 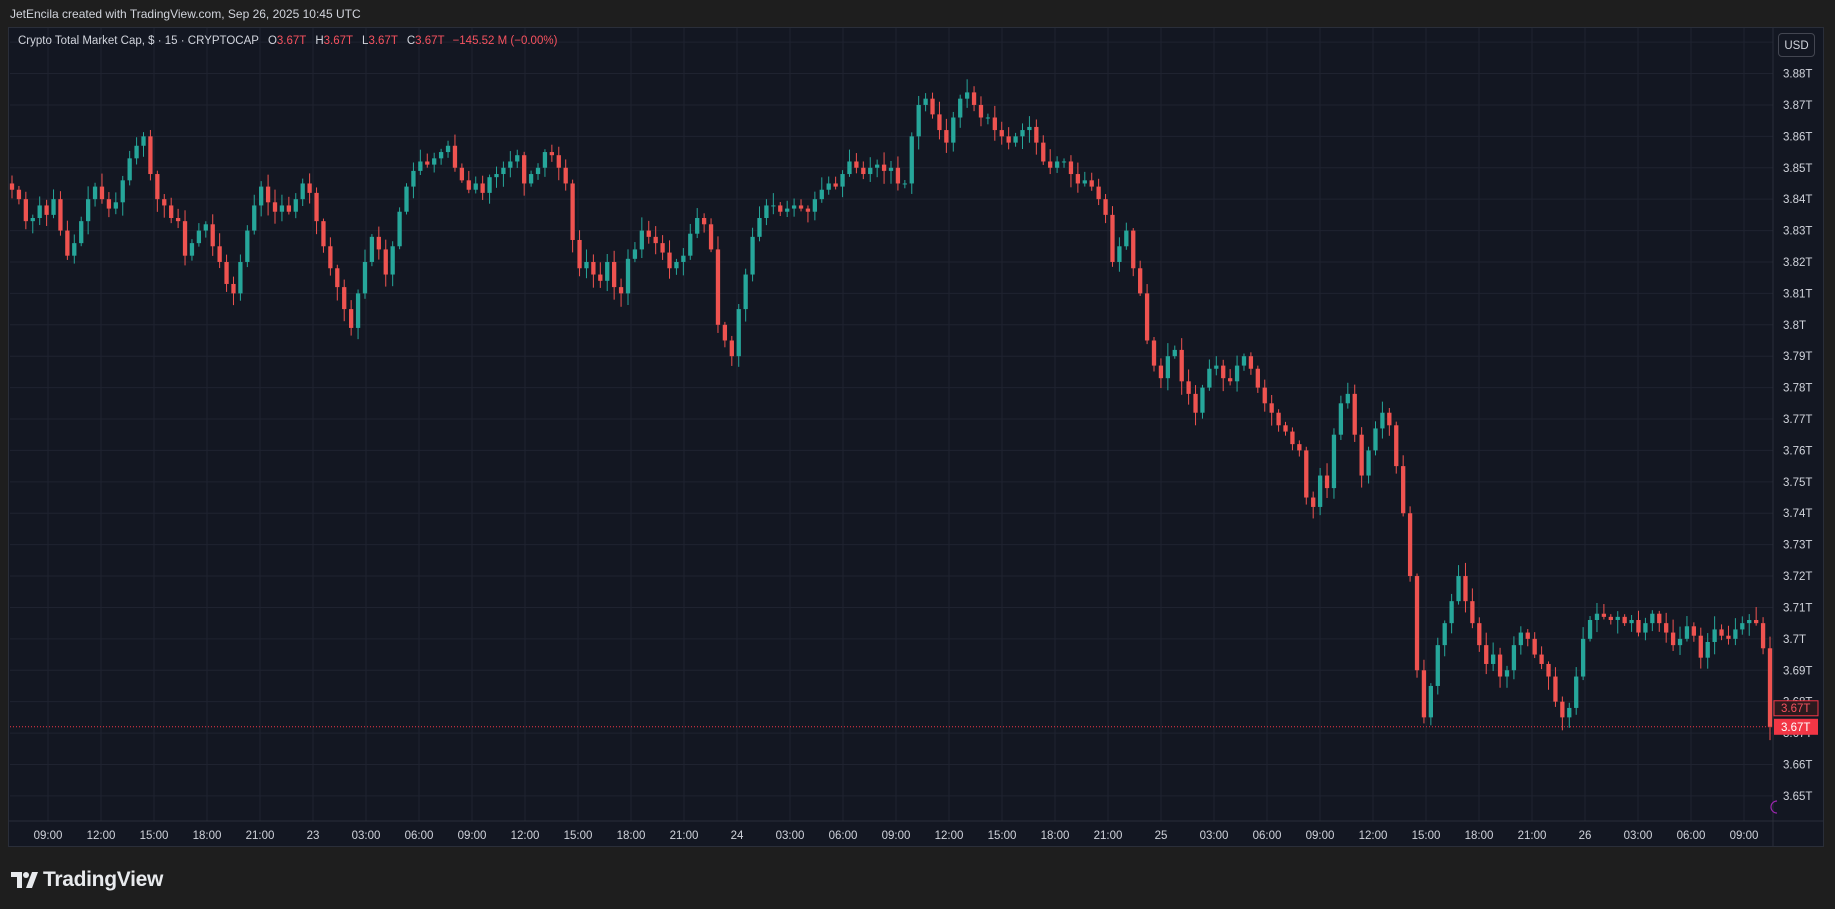 What do you see at coordinates (1426, 836) in the screenshot?
I see `time-tick-label: 15:00` at bounding box center [1426, 836].